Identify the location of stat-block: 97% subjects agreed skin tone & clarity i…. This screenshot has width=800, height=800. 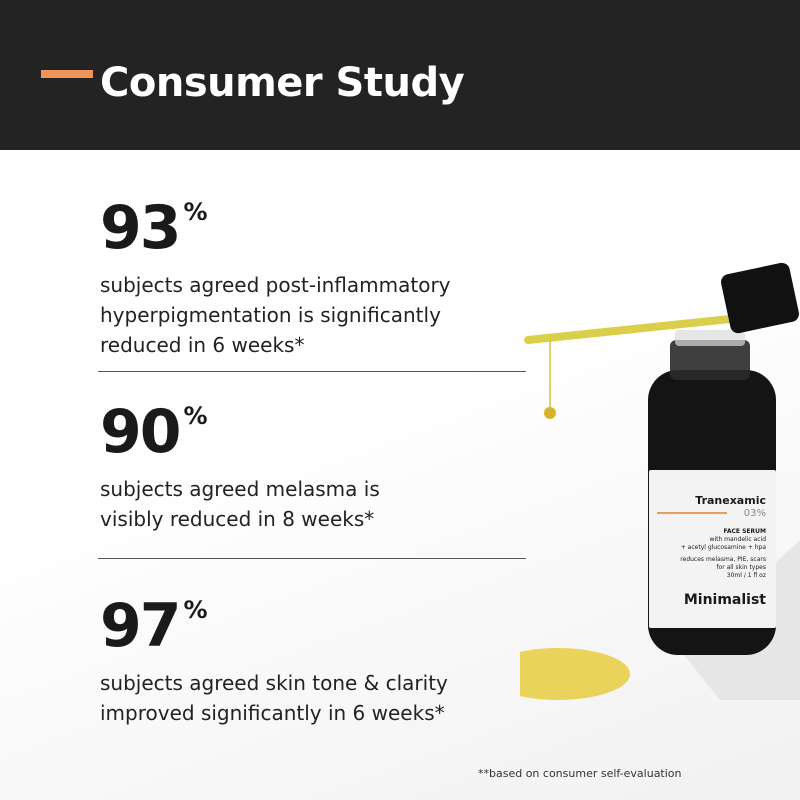
(274, 662).